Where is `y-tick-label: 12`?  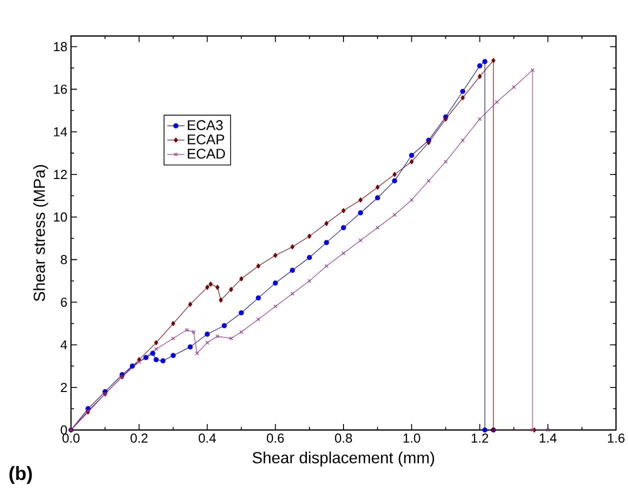
y-tick-label: 12 is located at coordinates (60, 174).